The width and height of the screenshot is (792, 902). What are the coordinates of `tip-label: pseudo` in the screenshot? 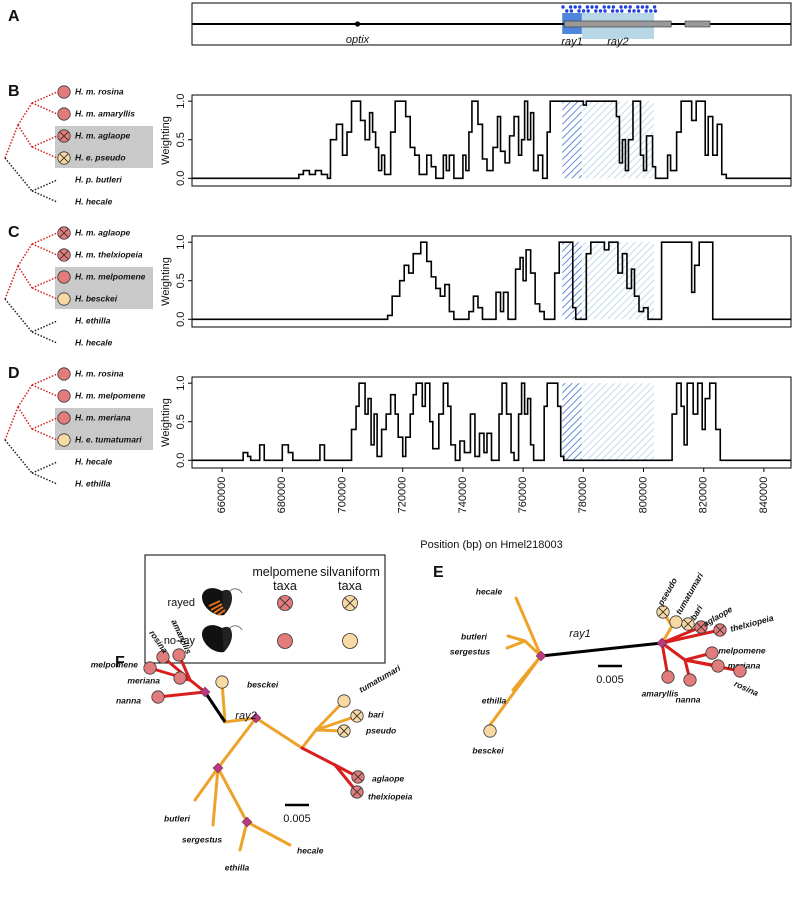 It's located at (380, 730).